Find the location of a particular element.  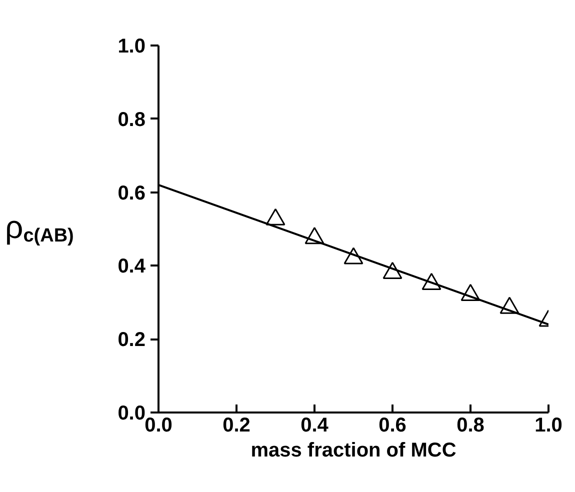

x-axis-title: mass fraction of MCC is located at coordinates (353, 451).